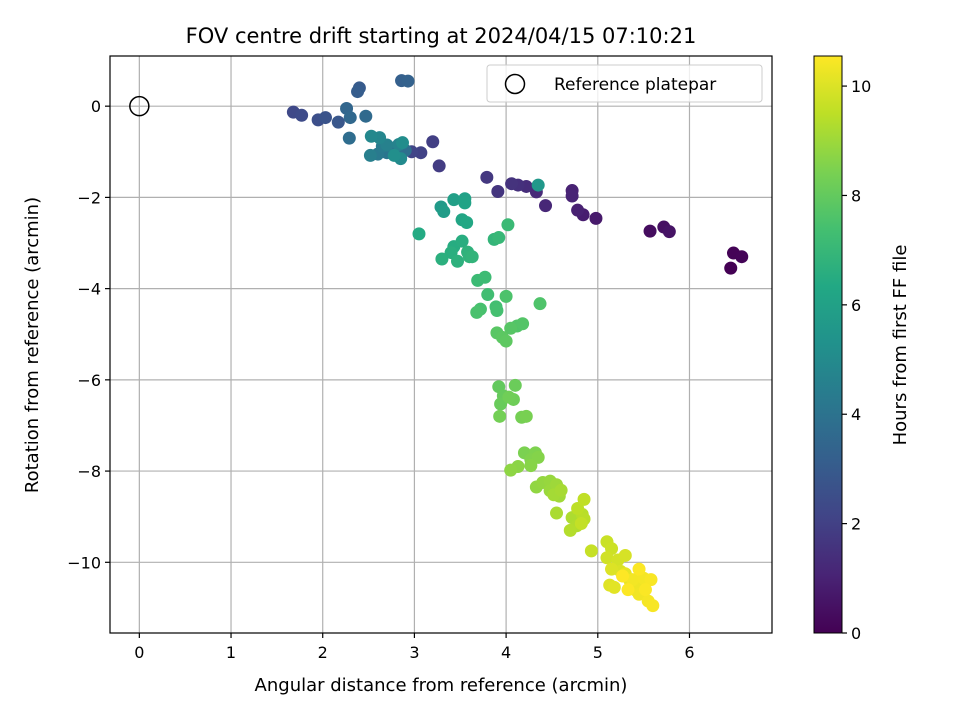 The image size is (960, 720). What do you see at coordinates (89, 197) in the screenshot?
I see `y-tick-label: −2` at bounding box center [89, 197].